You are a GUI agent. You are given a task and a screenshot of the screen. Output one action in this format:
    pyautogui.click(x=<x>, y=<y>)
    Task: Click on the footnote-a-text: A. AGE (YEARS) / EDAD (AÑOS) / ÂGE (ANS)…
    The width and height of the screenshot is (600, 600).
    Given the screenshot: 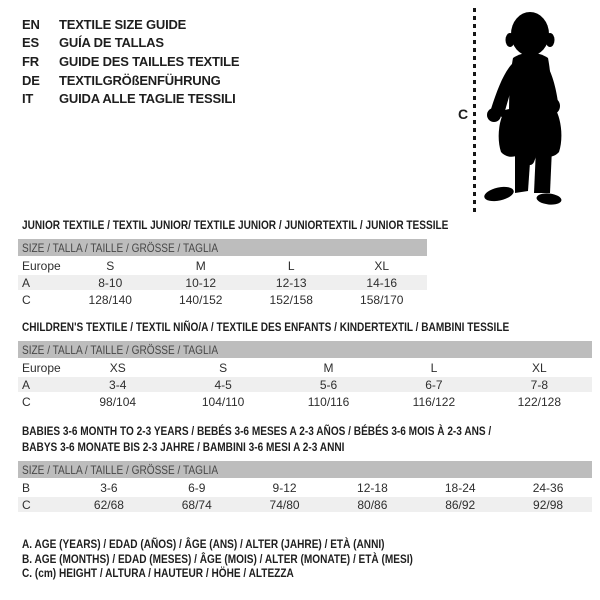 What is the action you would take?
    pyautogui.click(x=203, y=544)
    